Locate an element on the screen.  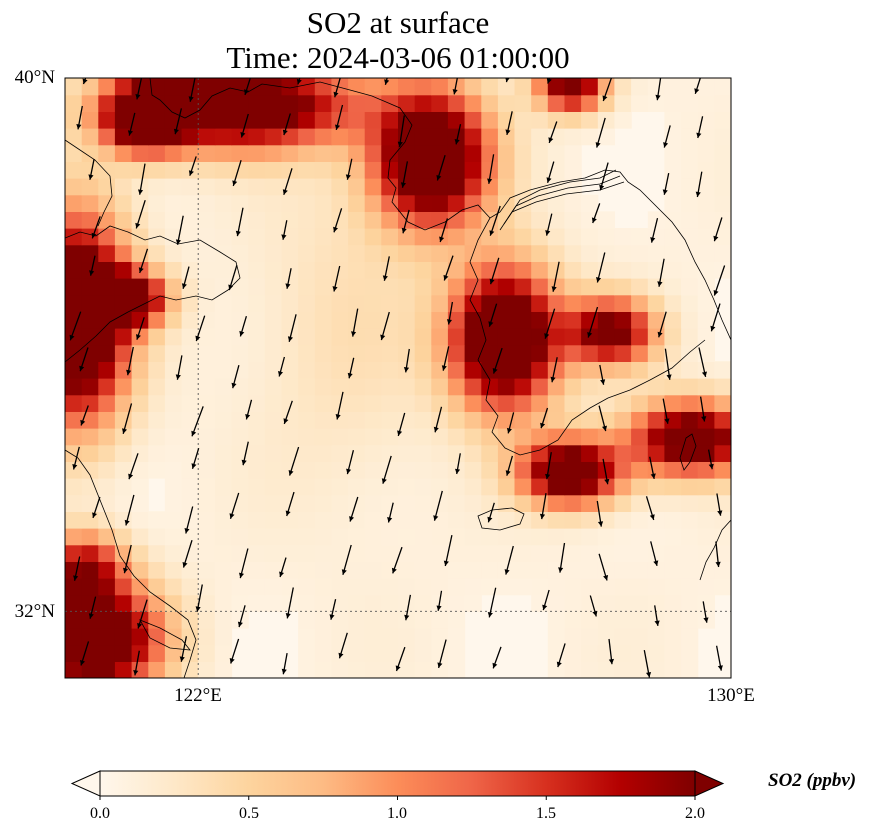
colorbar-tick-0: 0.0 is located at coordinates (100, 813).